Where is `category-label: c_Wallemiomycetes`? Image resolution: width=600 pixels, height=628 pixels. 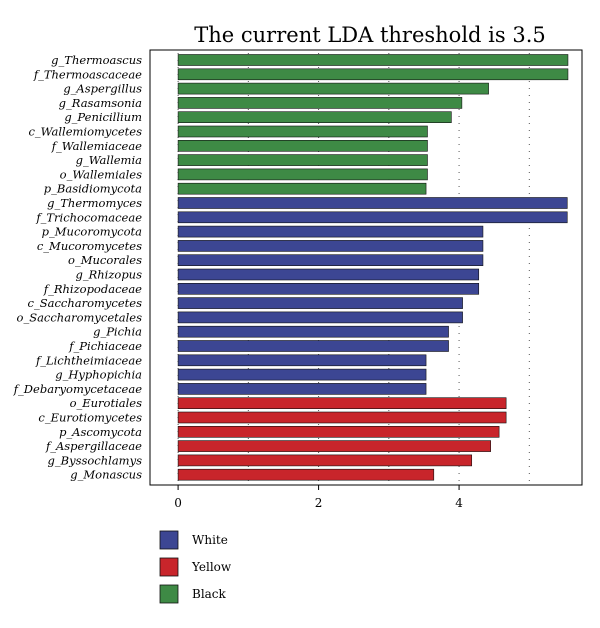
category-label: c_Wallemiomycetes is located at coordinates (85, 132).